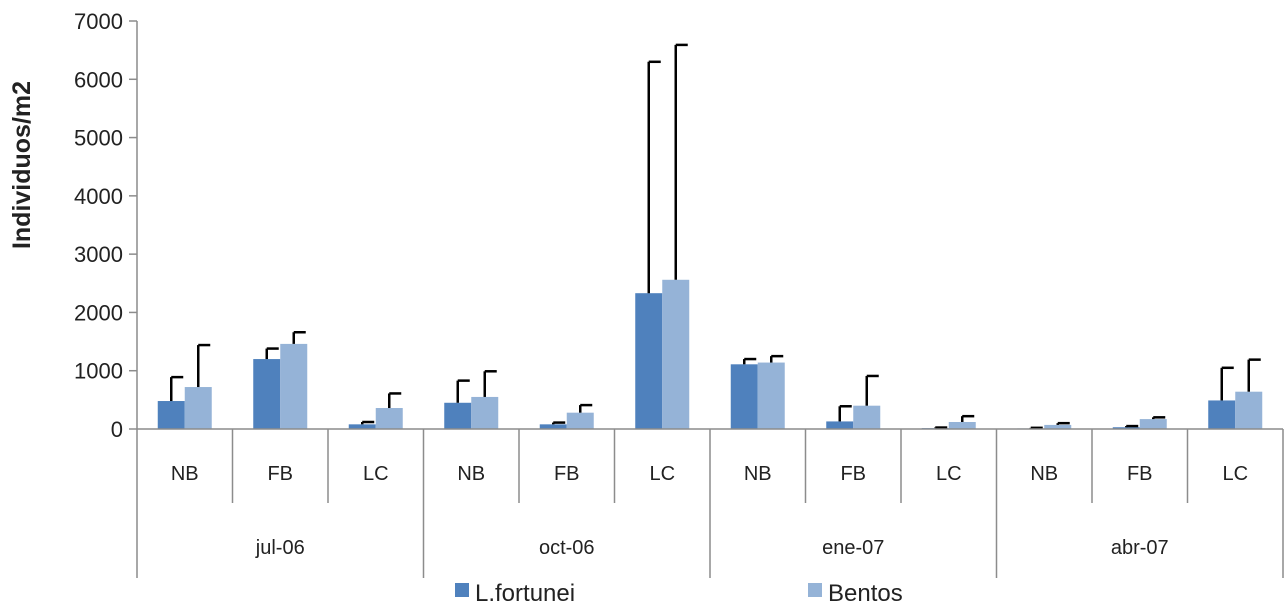  Describe the element at coordinates (98, 196) in the screenshot. I see `y-tick-label: 4000` at that location.